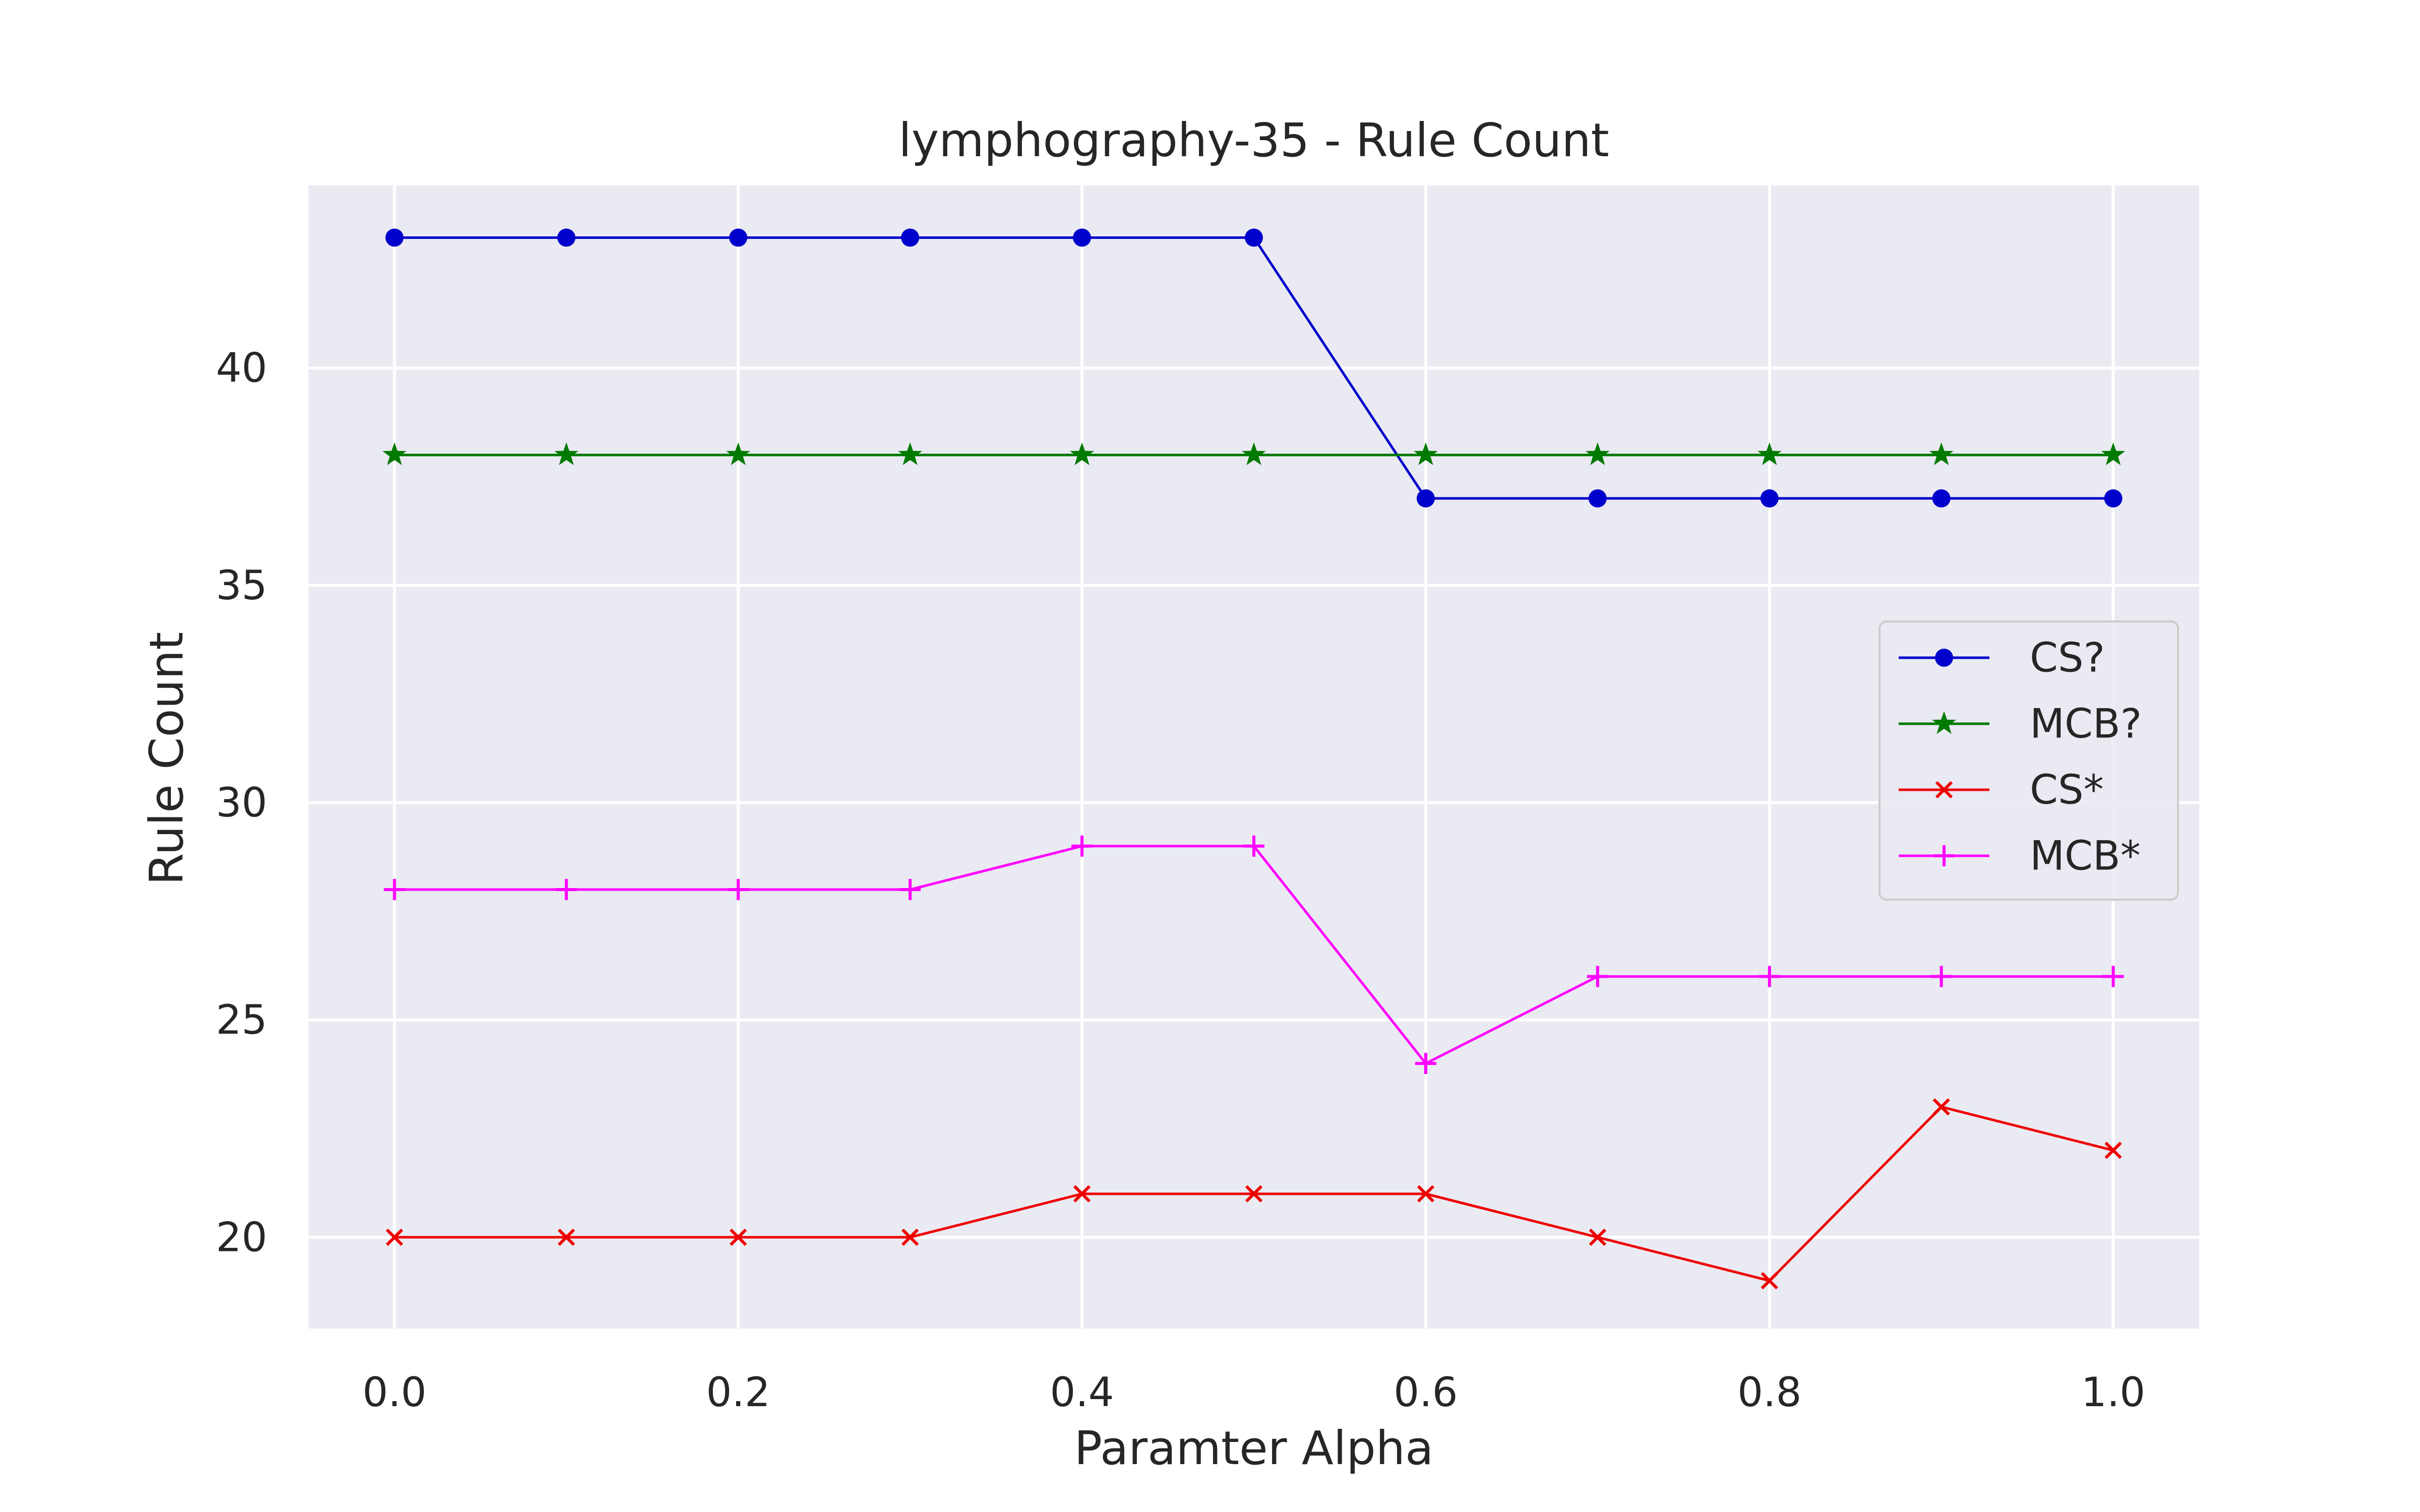 This screenshot has height=1512, width=2420. What do you see at coordinates (1254, 1448) in the screenshot?
I see `x-axis-label: Paramter Alpha` at bounding box center [1254, 1448].